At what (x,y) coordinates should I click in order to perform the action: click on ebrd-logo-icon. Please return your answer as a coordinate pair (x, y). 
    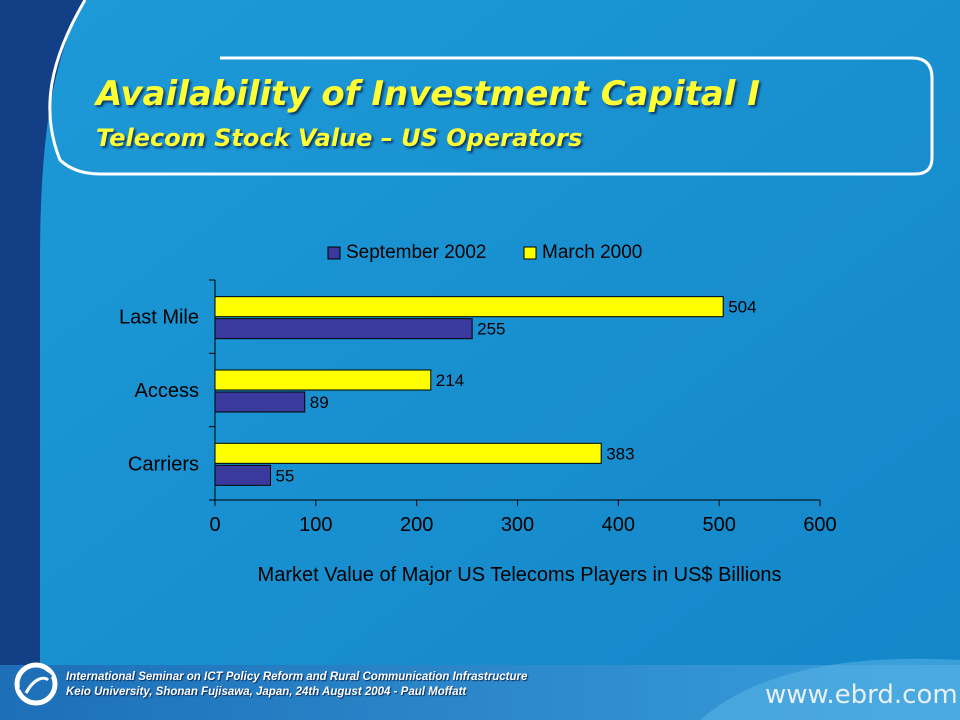
    Looking at the image, I should click on (36, 684).